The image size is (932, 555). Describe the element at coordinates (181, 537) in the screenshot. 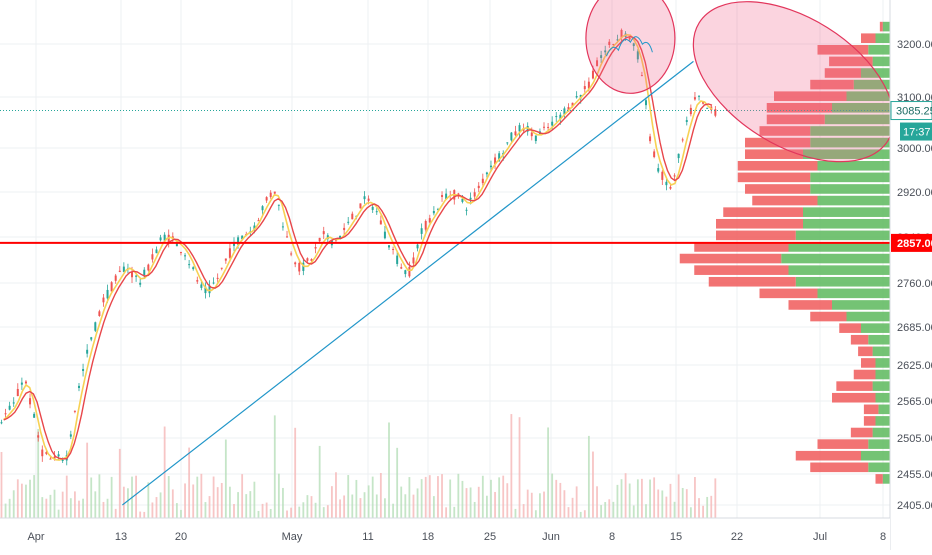

I see `time-tick-label: 20` at that location.